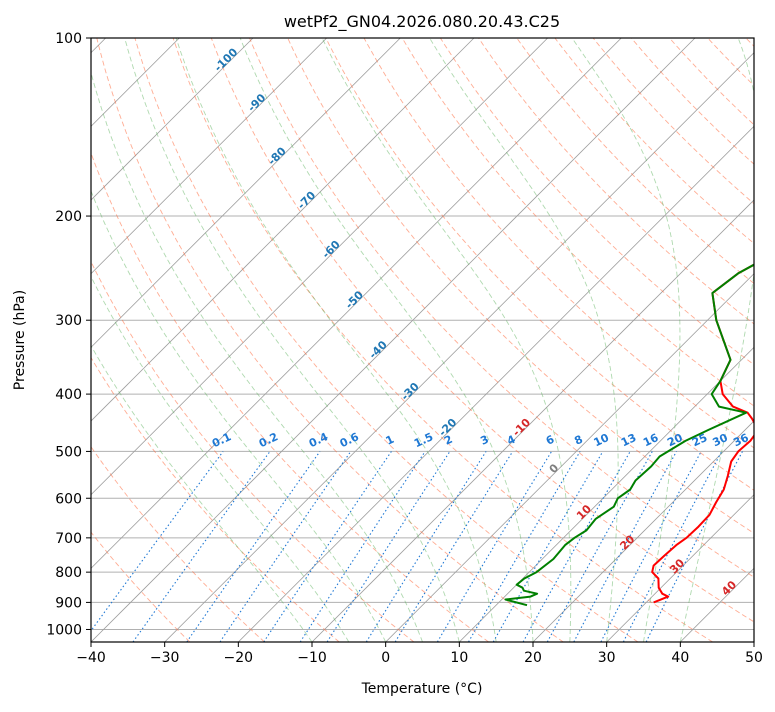 Image resolution: width=775 pixels, height=712 pixels. What do you see at coordinates (68, 573) in the screenshot?
I see `y-tick-label: 800` at bounding box center [68, 573].